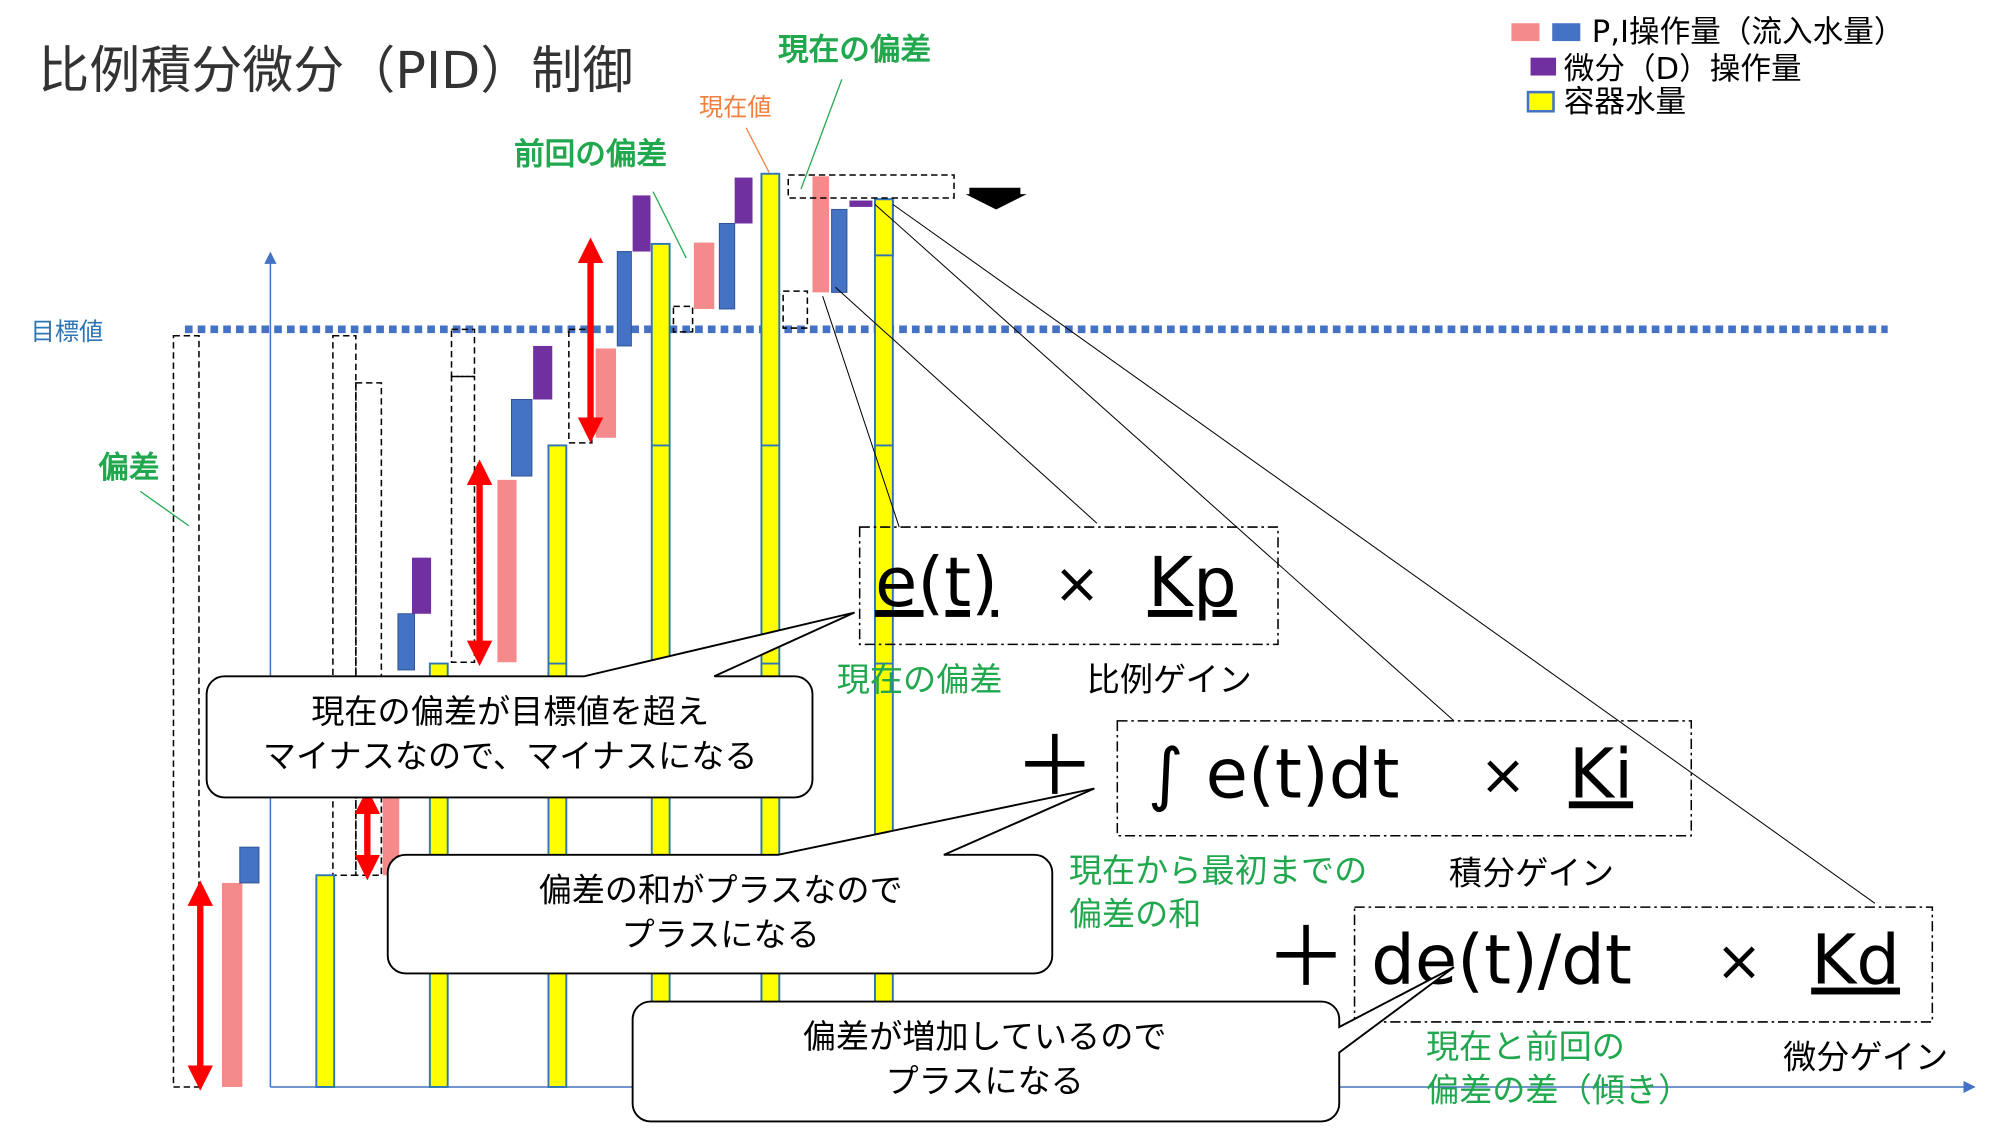 This screenshot has width=1991, height=1137. I want to click on plus: ＋, so click(1306, 958).